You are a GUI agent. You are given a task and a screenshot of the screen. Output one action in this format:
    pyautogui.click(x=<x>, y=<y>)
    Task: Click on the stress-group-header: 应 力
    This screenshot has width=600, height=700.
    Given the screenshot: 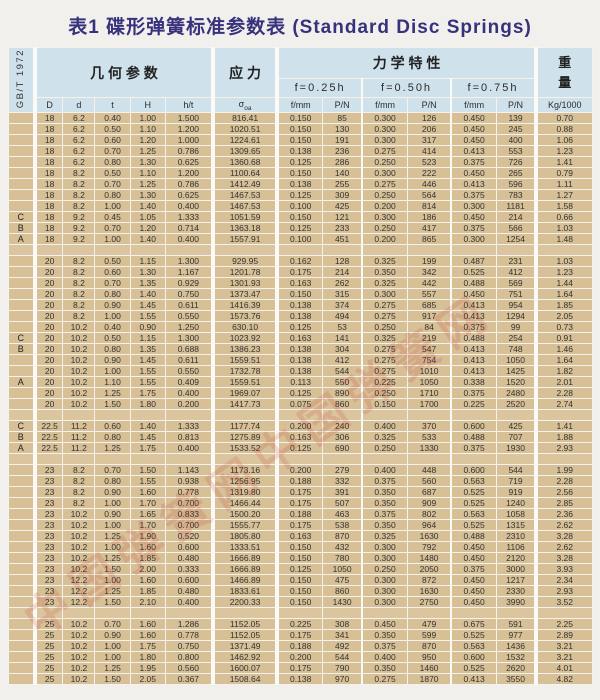 What is the action you would take?
    pyautogui.click(x=244, y=72)
    